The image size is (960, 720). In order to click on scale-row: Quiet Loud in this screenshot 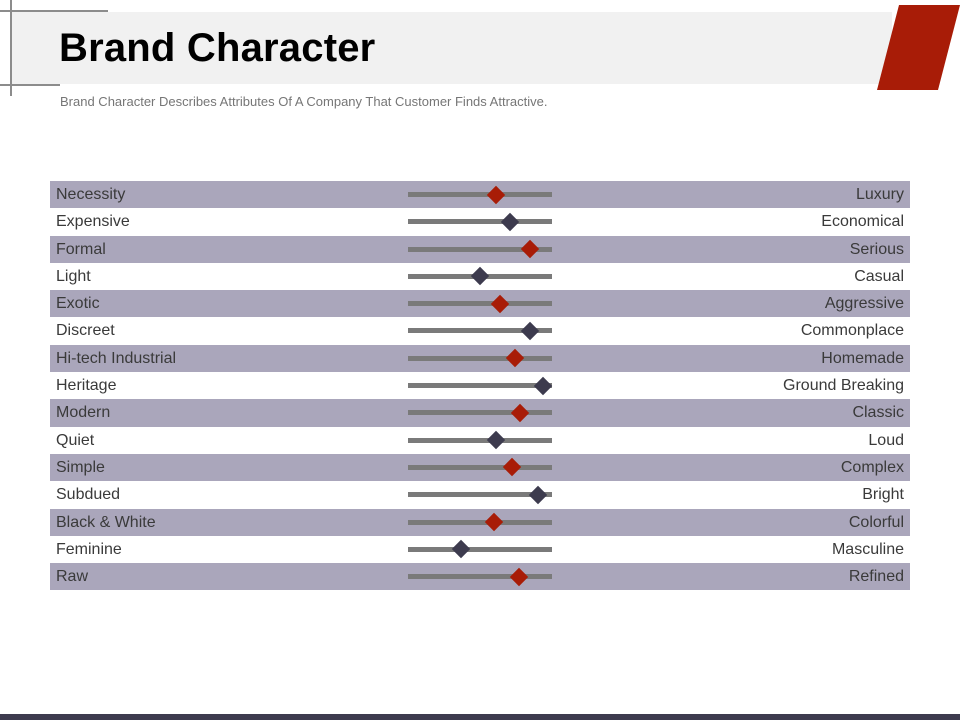, I will do `click(480, 440)`.